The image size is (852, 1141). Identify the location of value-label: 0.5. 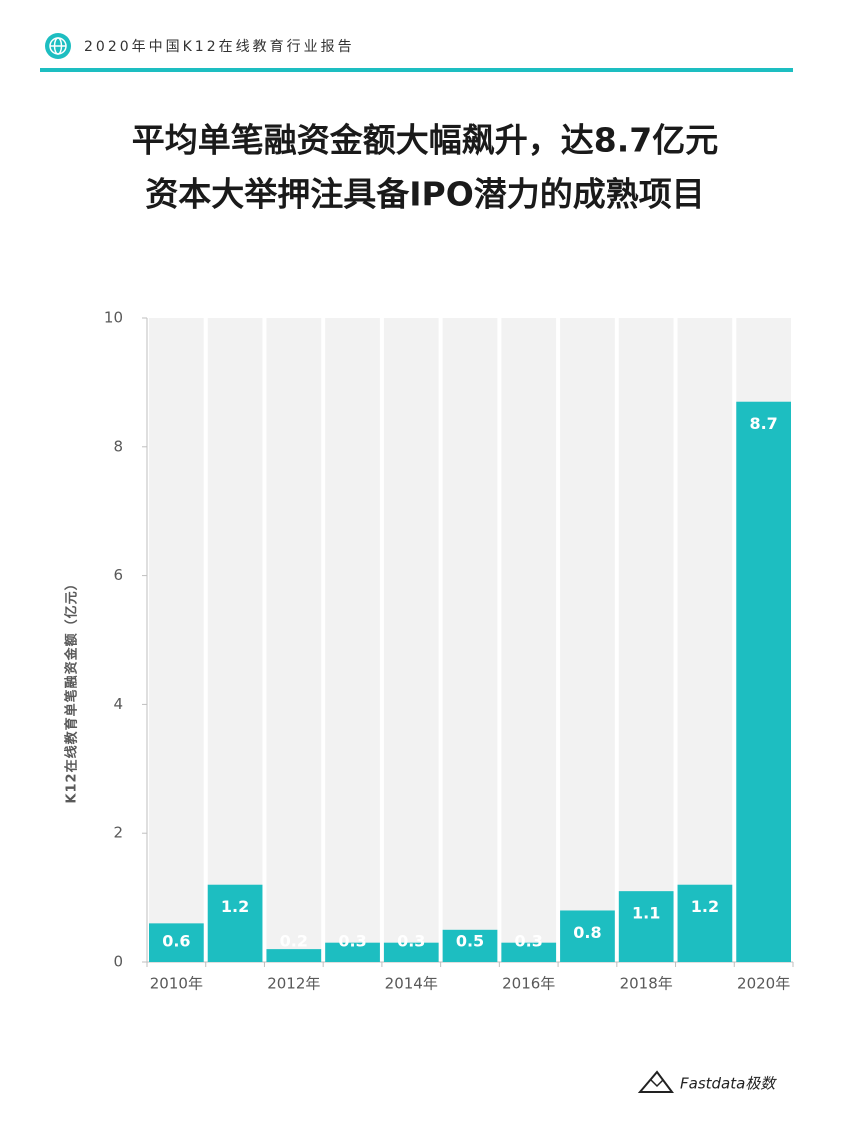
(470, 941).